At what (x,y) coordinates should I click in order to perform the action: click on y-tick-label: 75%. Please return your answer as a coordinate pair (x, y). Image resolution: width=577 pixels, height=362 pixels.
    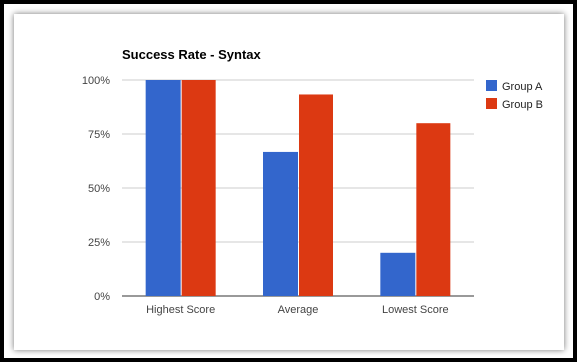
    Looking at the image, I should click on (99, 135).